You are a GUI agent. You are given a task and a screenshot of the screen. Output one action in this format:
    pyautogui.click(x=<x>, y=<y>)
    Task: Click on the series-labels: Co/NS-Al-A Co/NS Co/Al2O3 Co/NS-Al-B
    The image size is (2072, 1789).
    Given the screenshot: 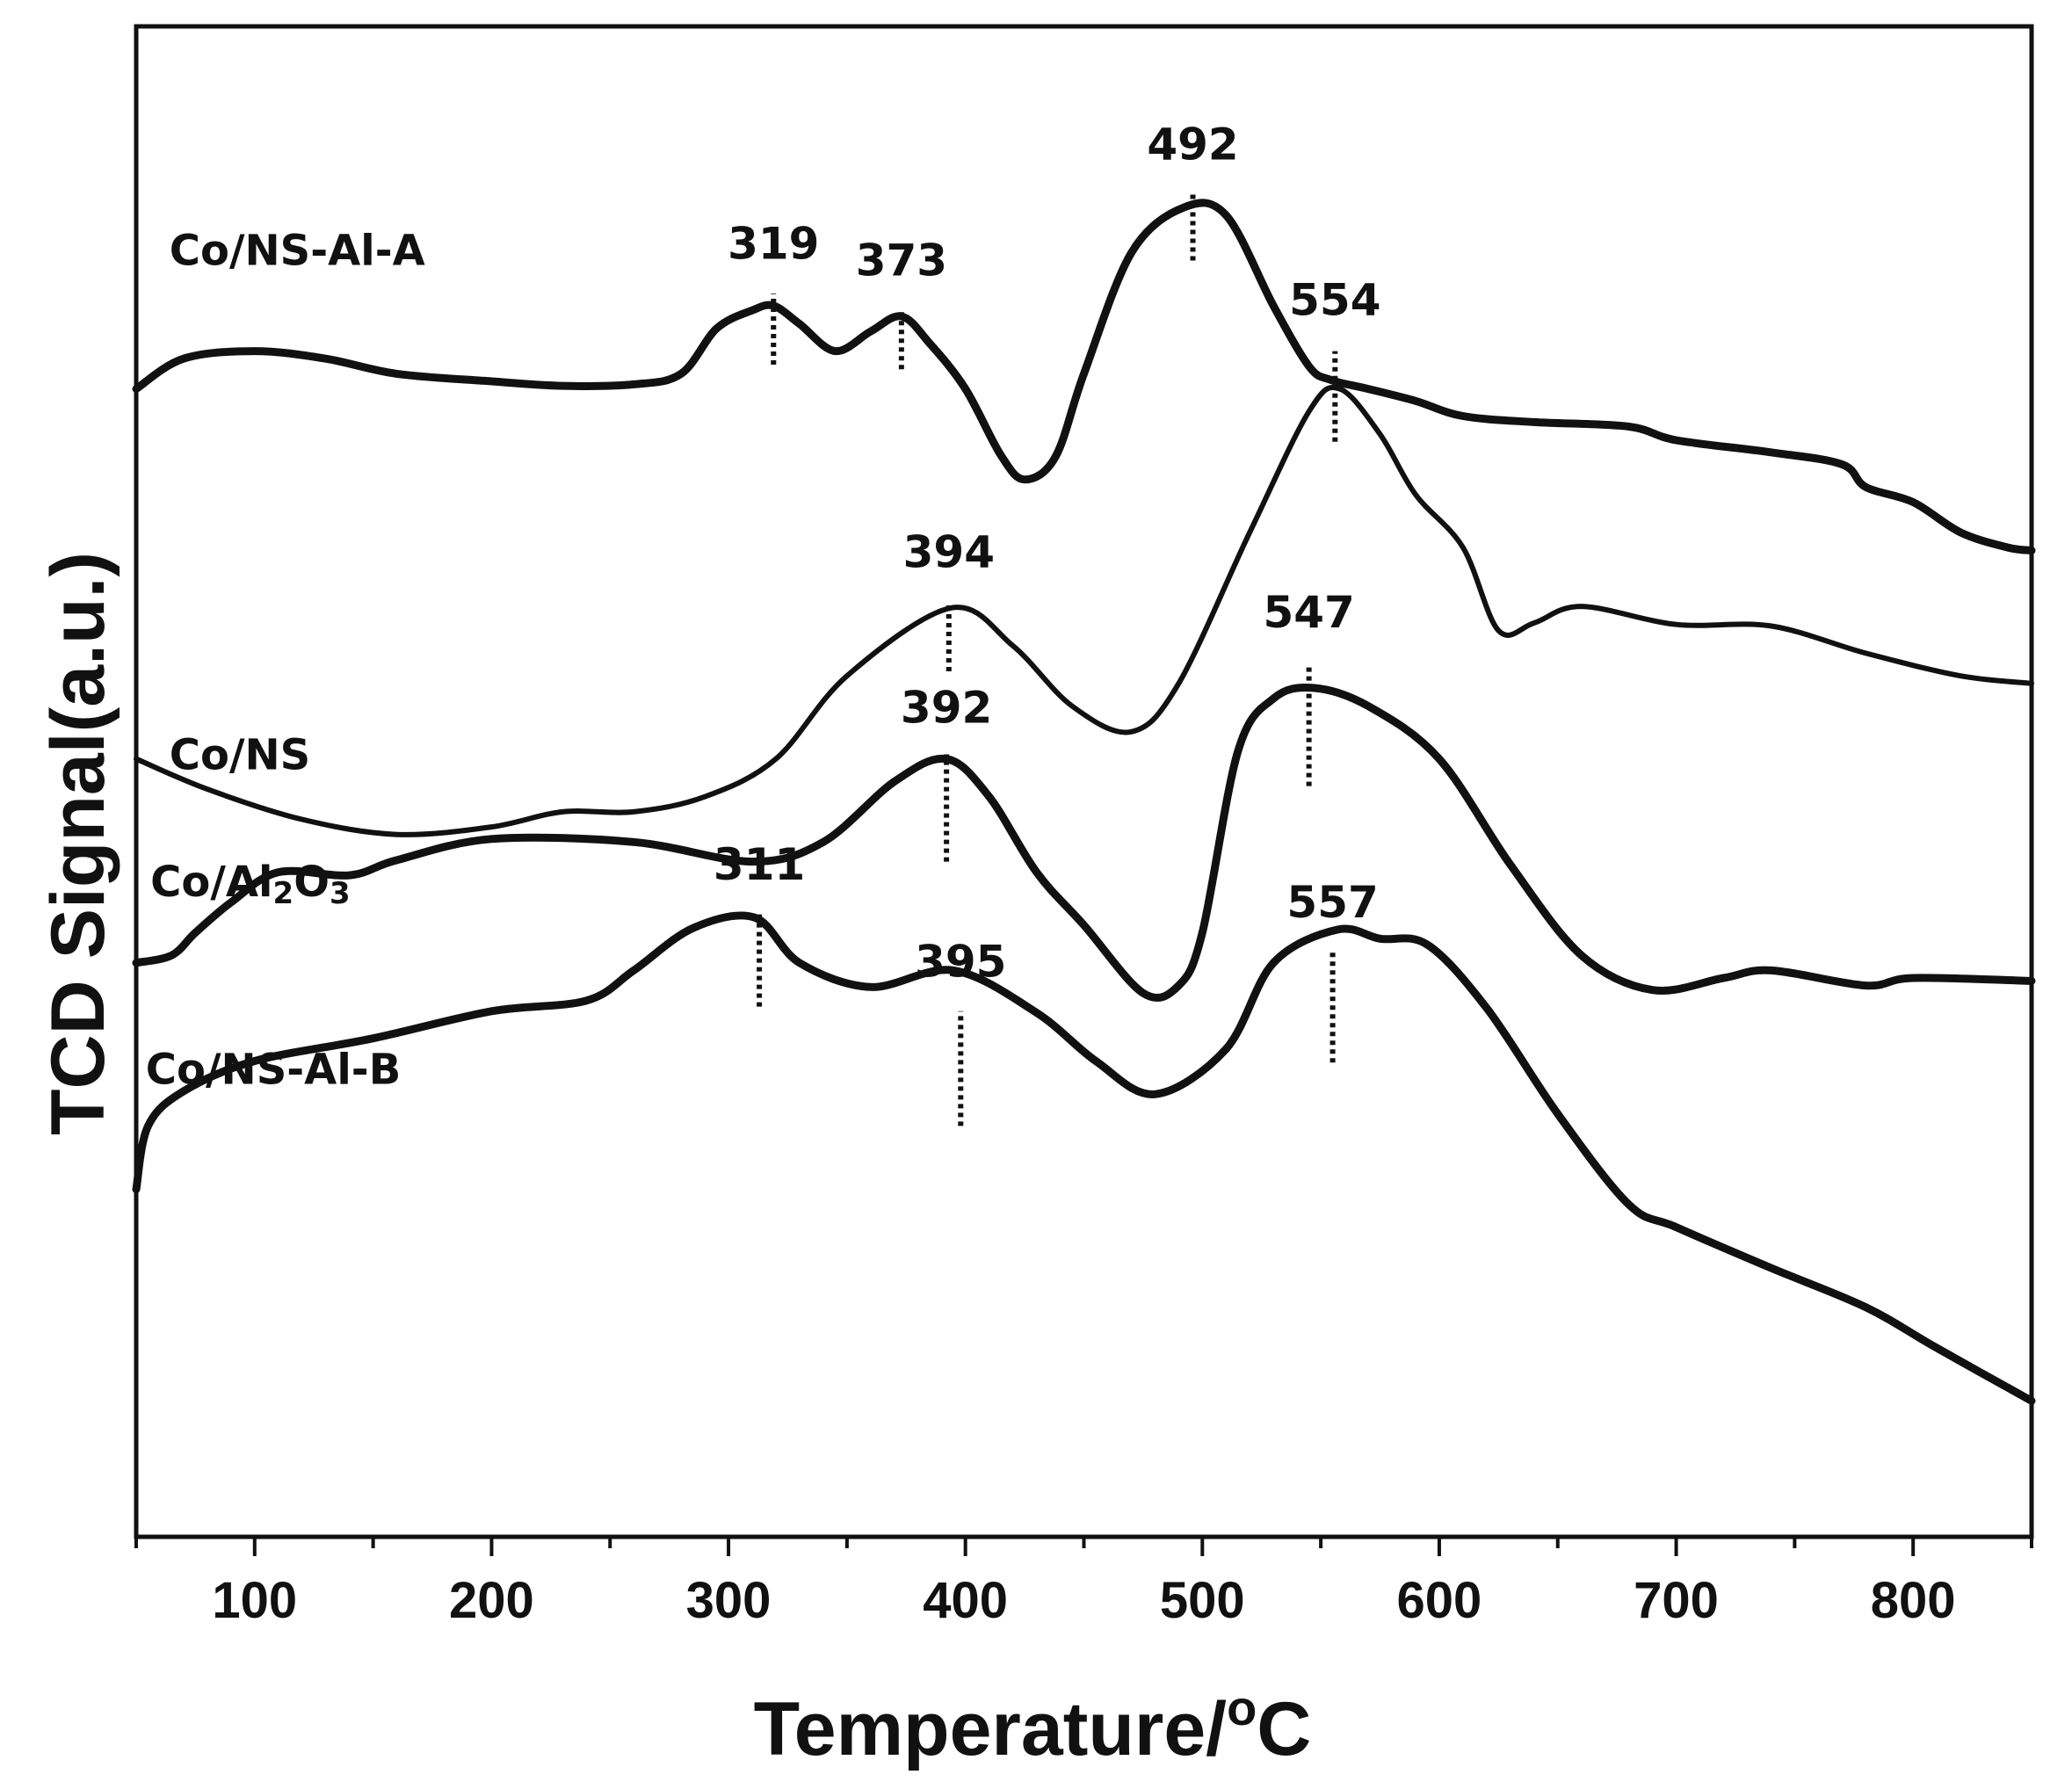 What is the action you would take?
    pyautogui.click(x=285, y=661)
    